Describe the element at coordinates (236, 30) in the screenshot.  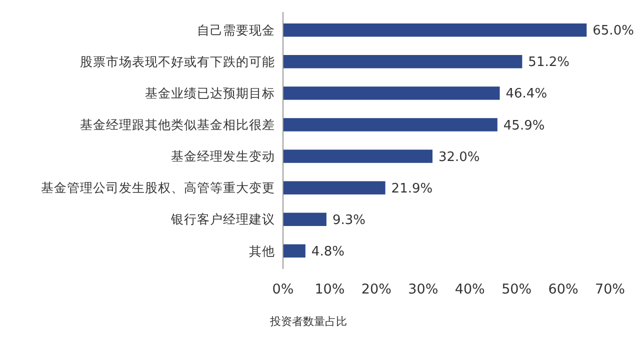
I see `y-tick-label: 自己需要现金` at that location.